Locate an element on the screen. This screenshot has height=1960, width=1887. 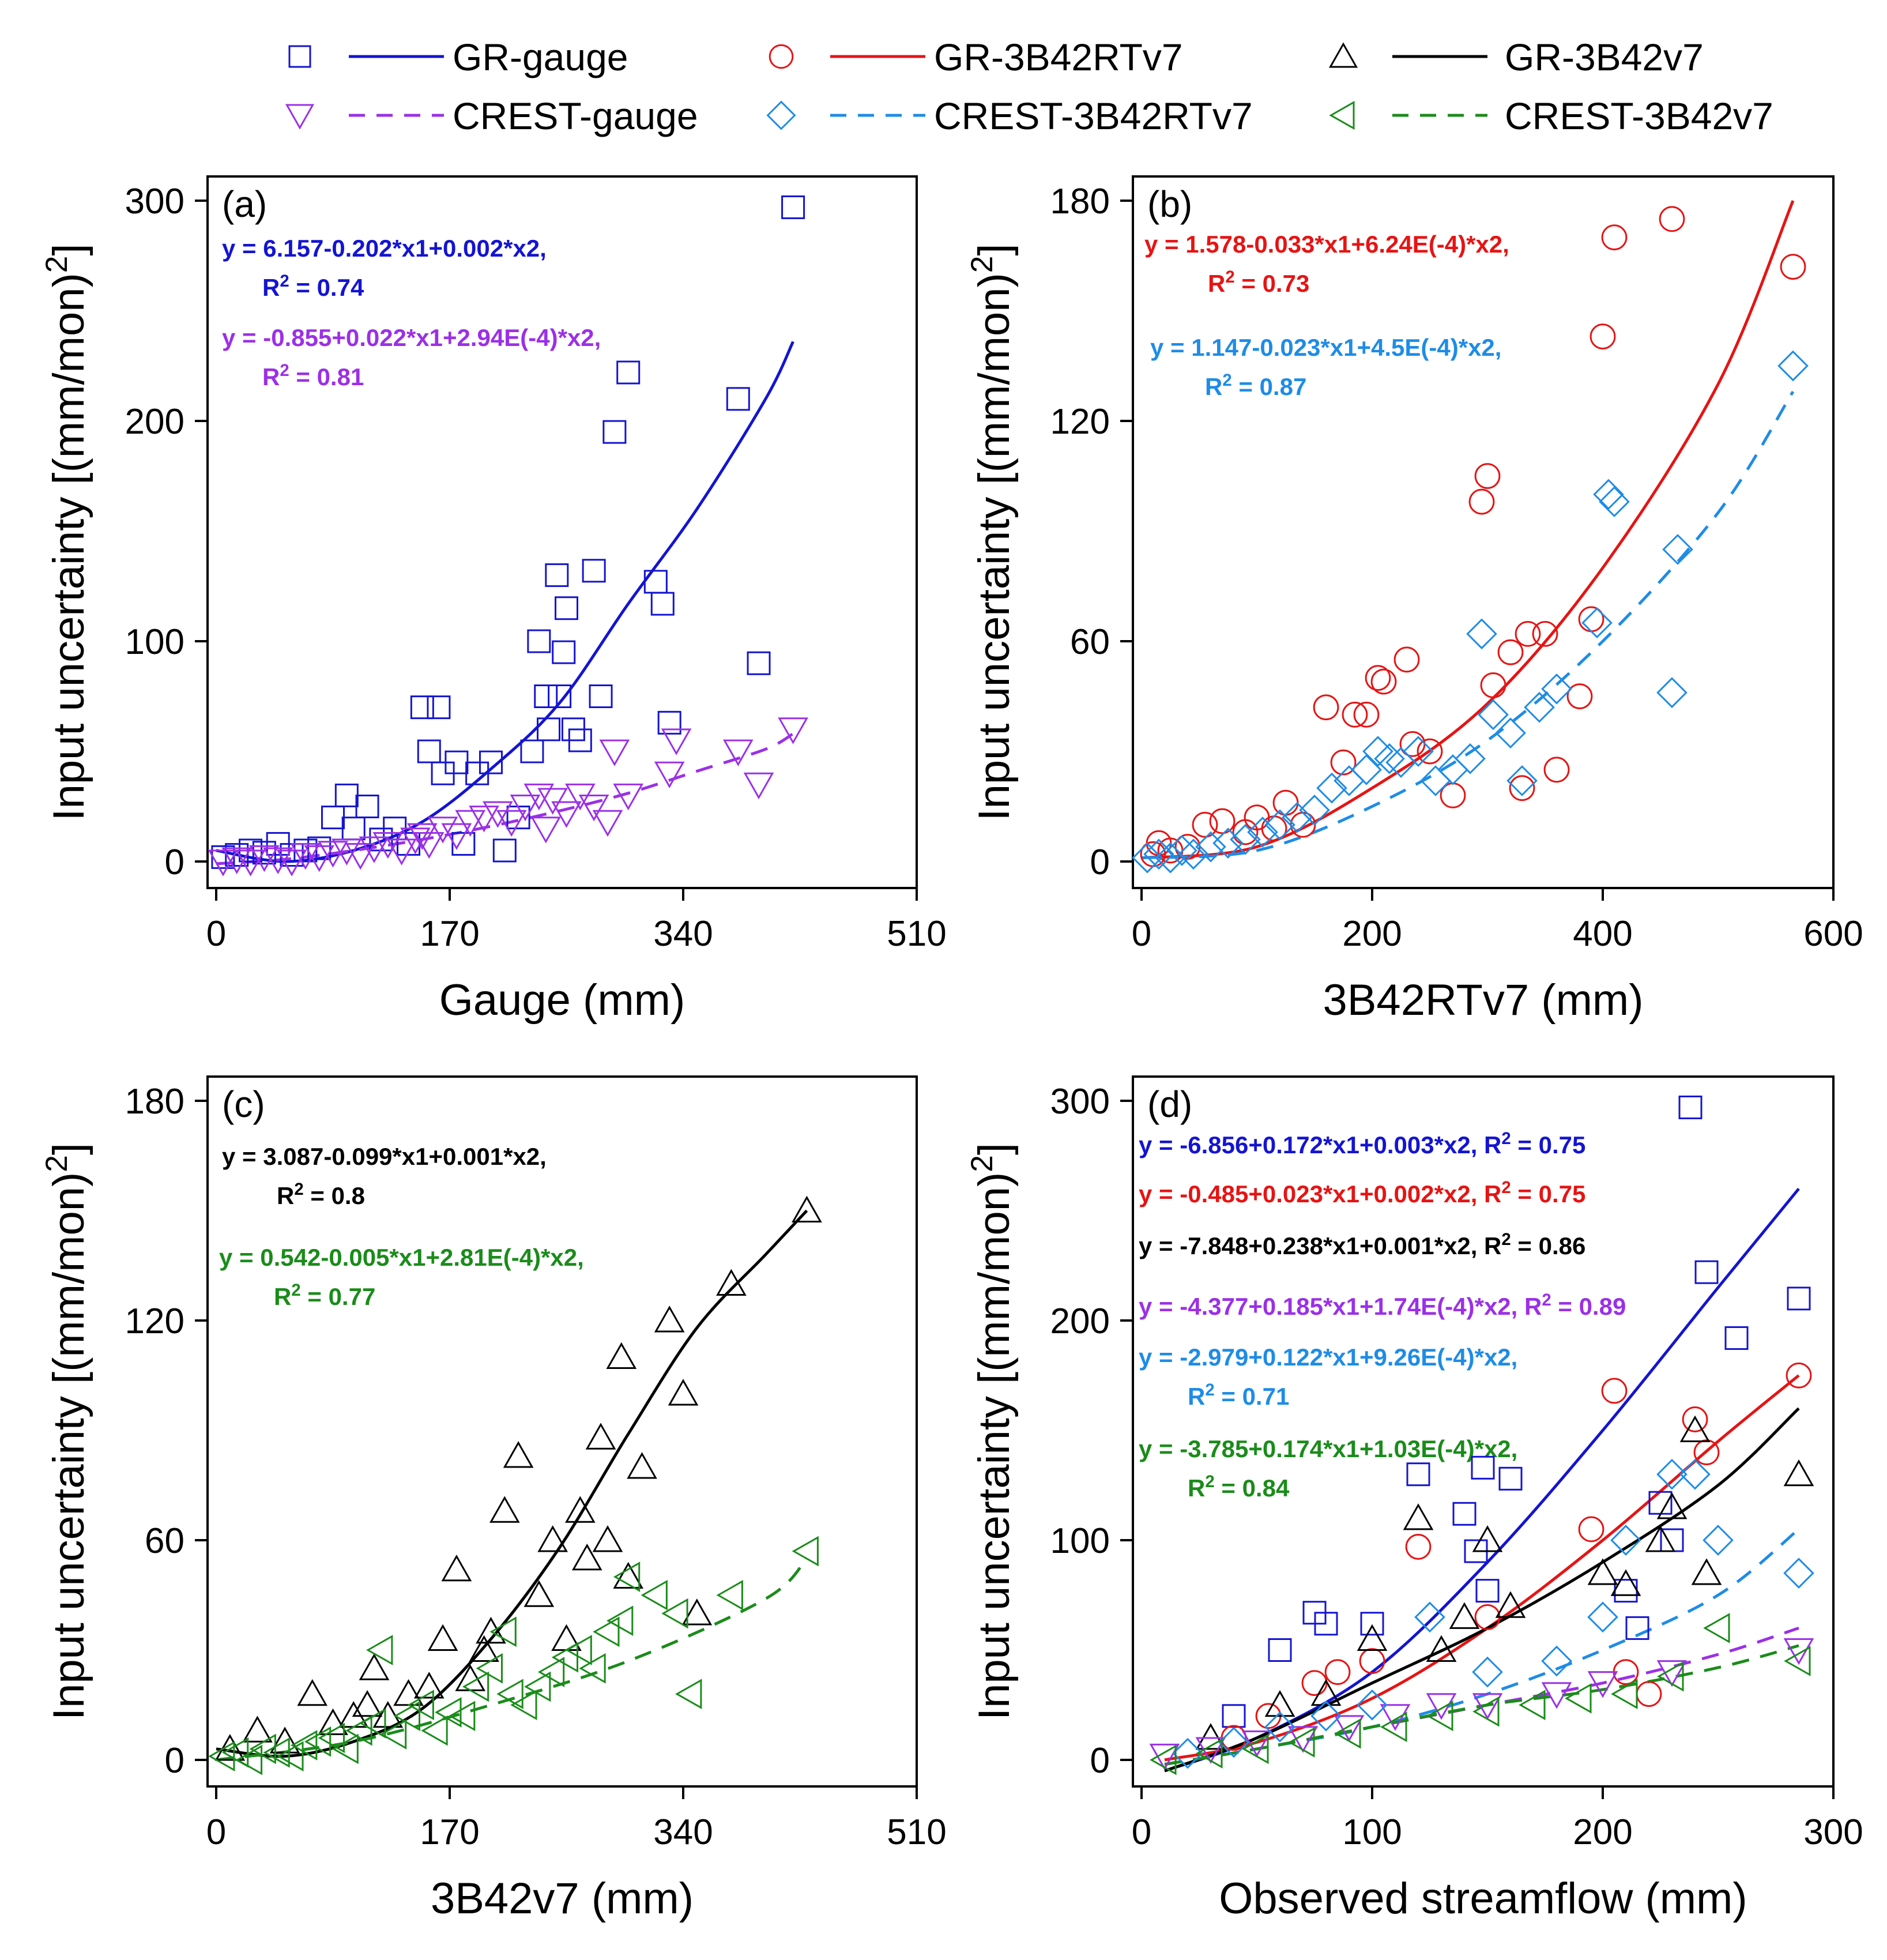
regression-equation: y = 6.157-0.202*x1+0.002*x2, is located at coordinates (384, 249).